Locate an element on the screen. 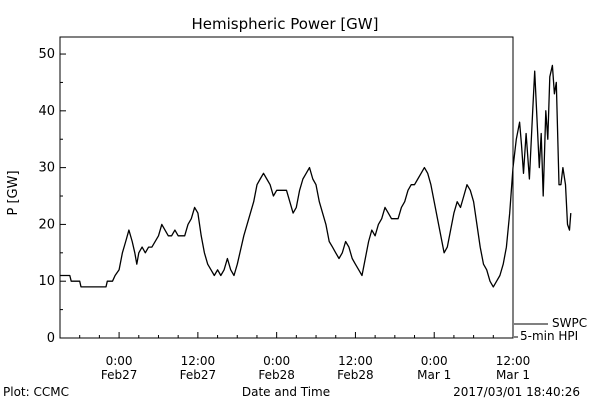 The image size is (600, 400). y-tick-label: 10 is located at coordinates (46, 281).